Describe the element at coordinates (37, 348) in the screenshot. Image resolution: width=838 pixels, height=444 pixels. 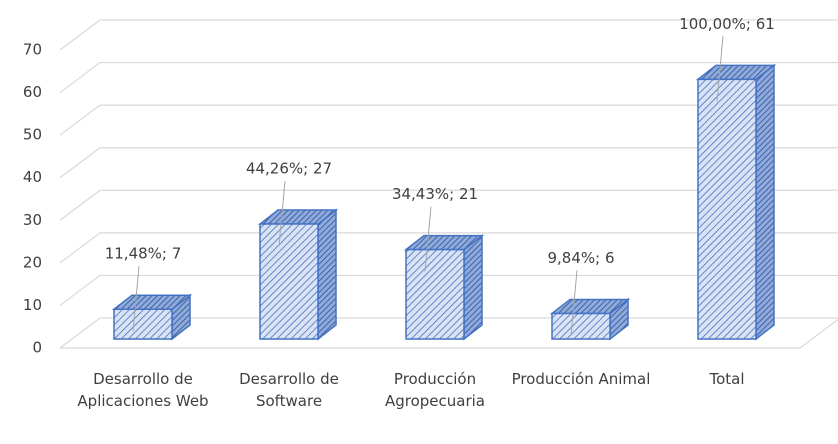
I see `y-tick-label: 0` at that location.